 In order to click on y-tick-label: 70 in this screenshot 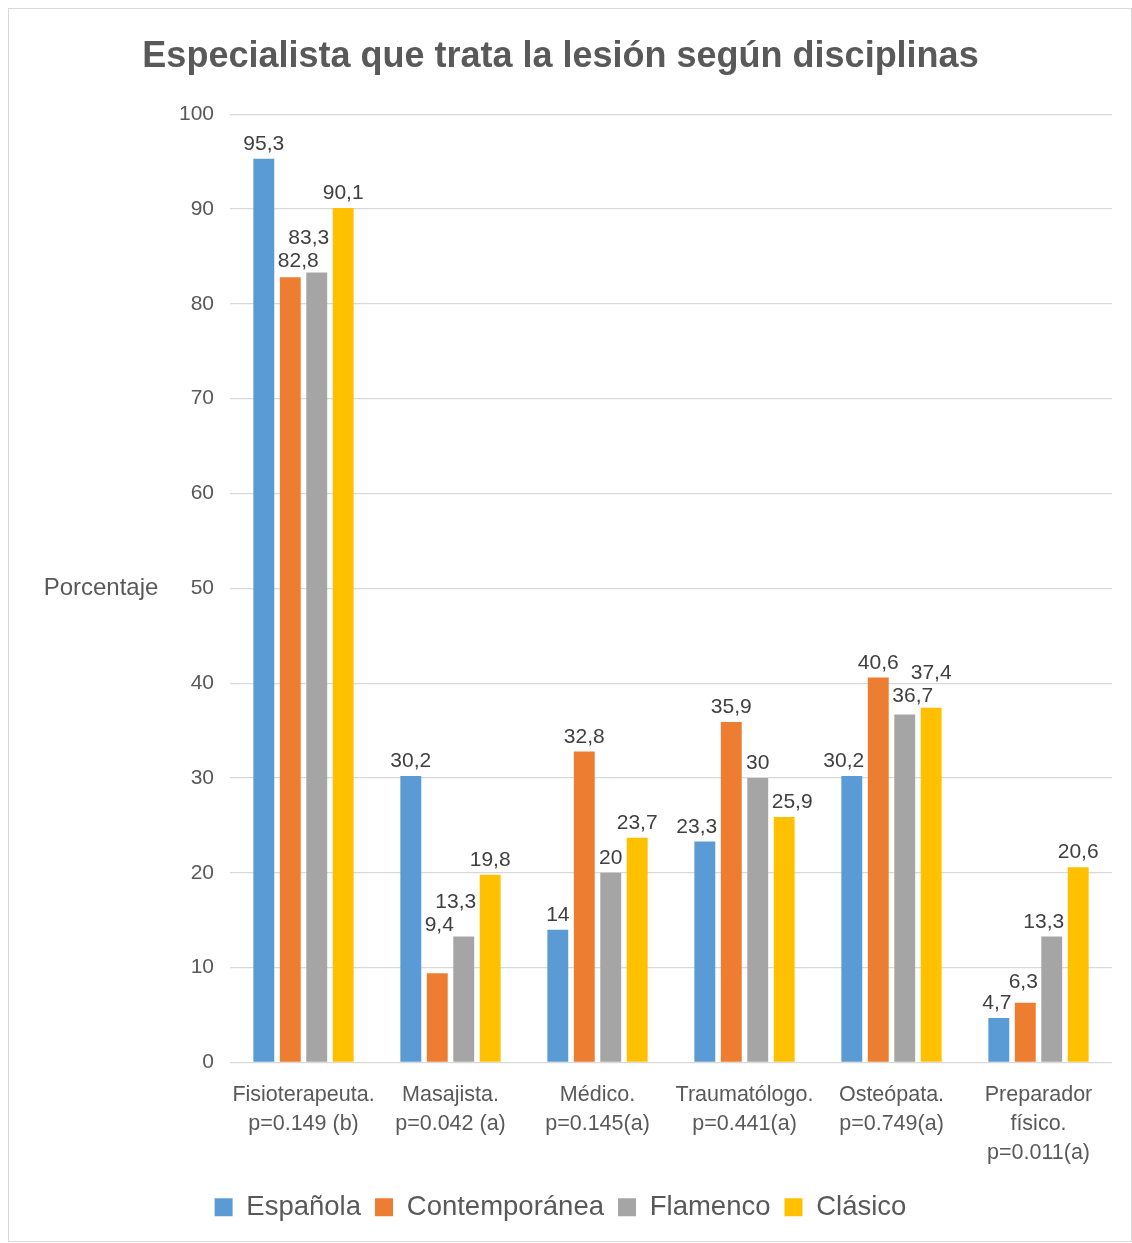, I will do `click(202, 397)`.